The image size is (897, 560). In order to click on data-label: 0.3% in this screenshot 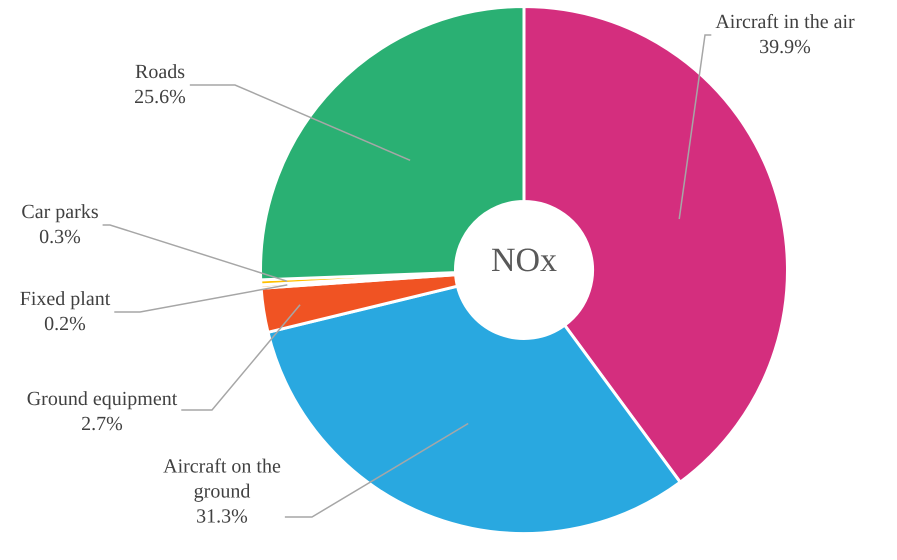, I will do `click(60, 237)`.